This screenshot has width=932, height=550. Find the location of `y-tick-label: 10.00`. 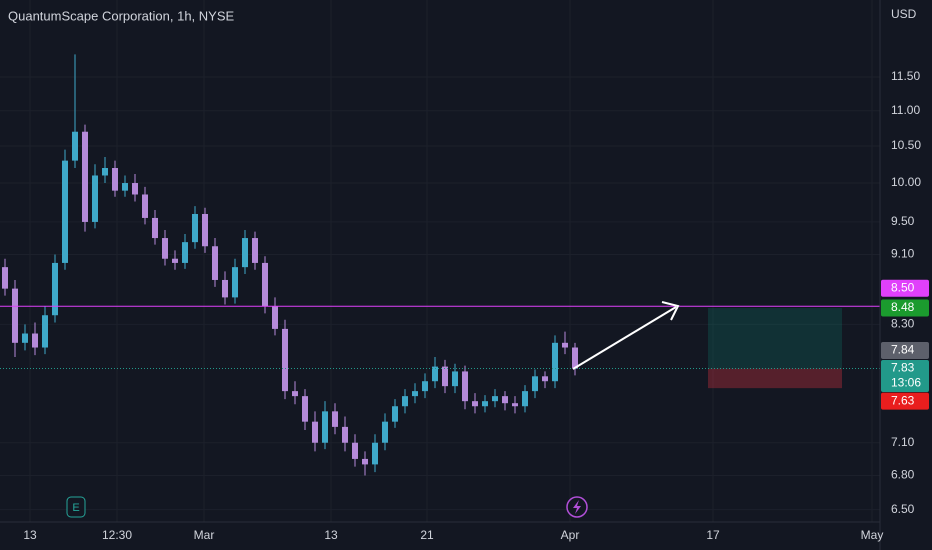

y-tick-label: 10.00 is located at coordinates (906, 182).